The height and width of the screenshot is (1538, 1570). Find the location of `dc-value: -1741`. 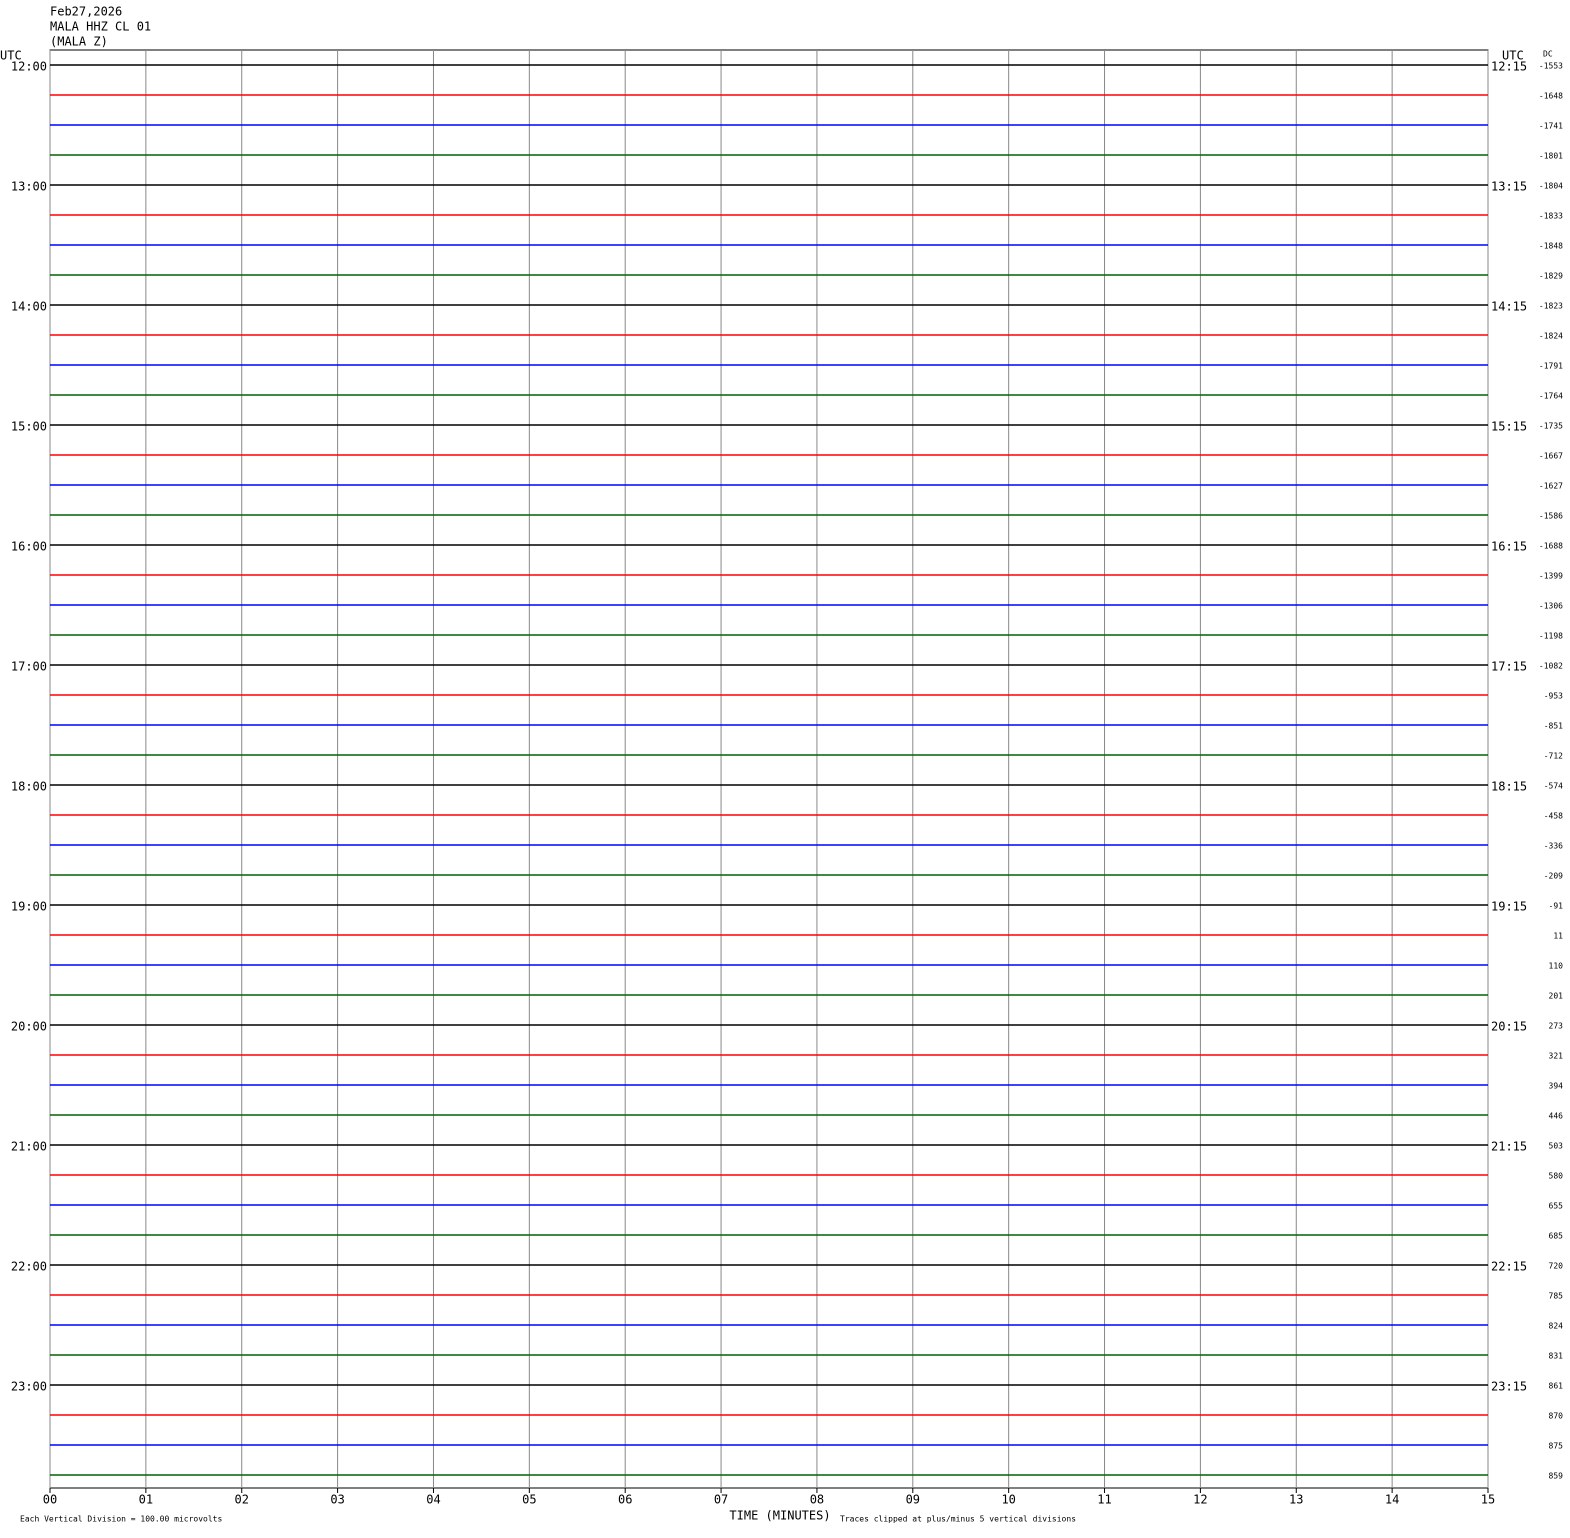

dc-value: -1741 is located at coordinates (1551, 126).